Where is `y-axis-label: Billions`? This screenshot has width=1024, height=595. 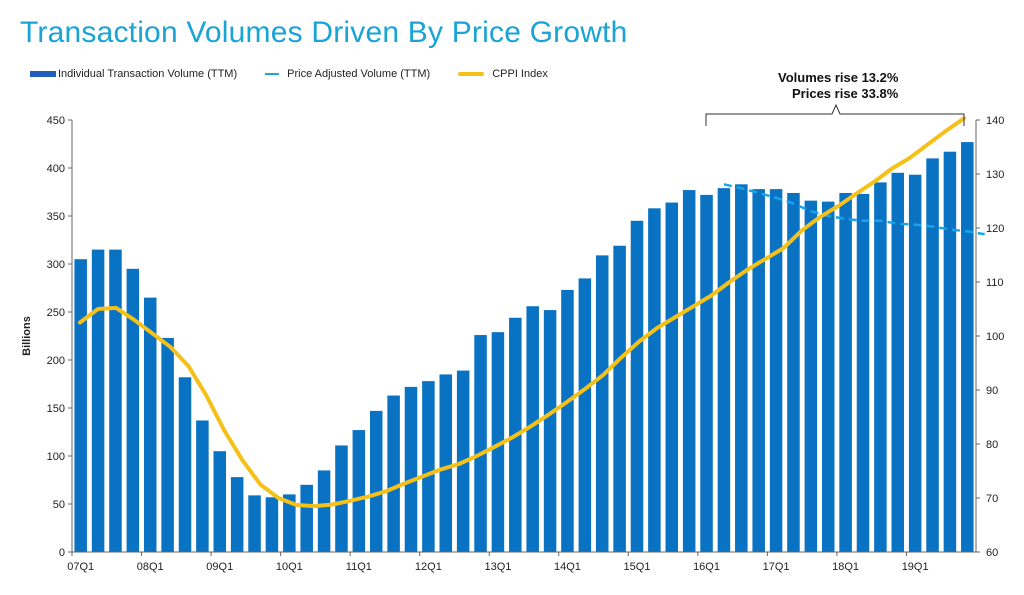
y-axis-label: Billions is located at coordinates (27, 336).